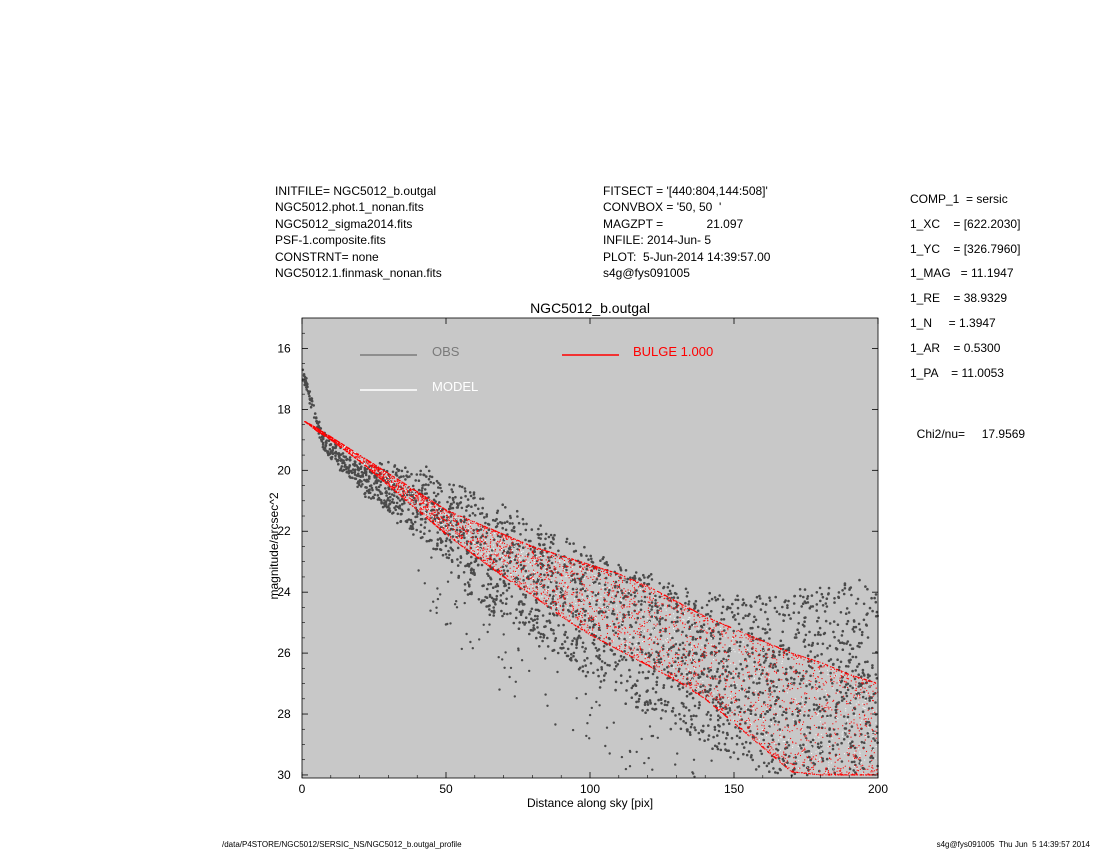 The image size is (1100, 850). What do you see at coordinates (955, 347) in the screenshot?
I see `param-line: 1_AR = 0.5300` at bounding box center [955, 347].